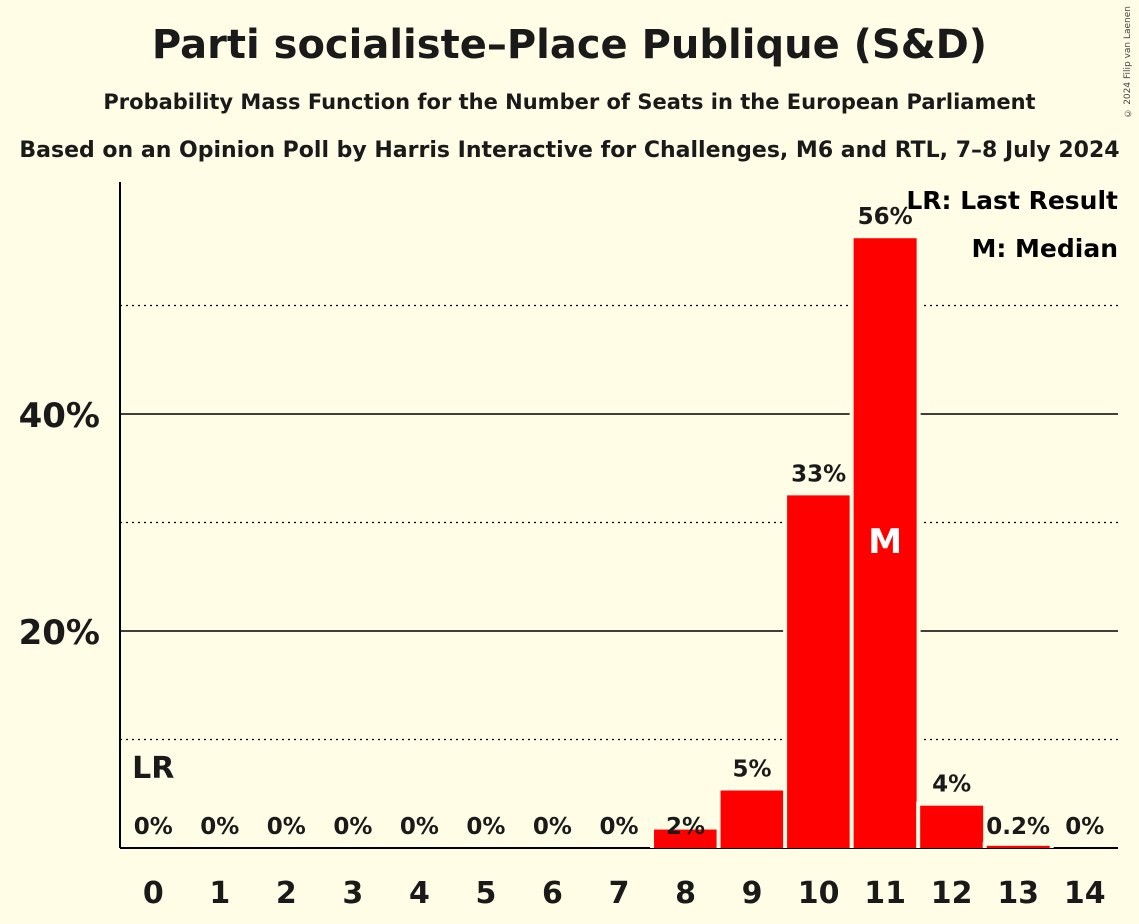 This screenshot has width=1139, height=924. What do you see at coordinates (153, 768) in the screenshot?
I see `last-result-marker: LR` at bounding box center [153, 768].